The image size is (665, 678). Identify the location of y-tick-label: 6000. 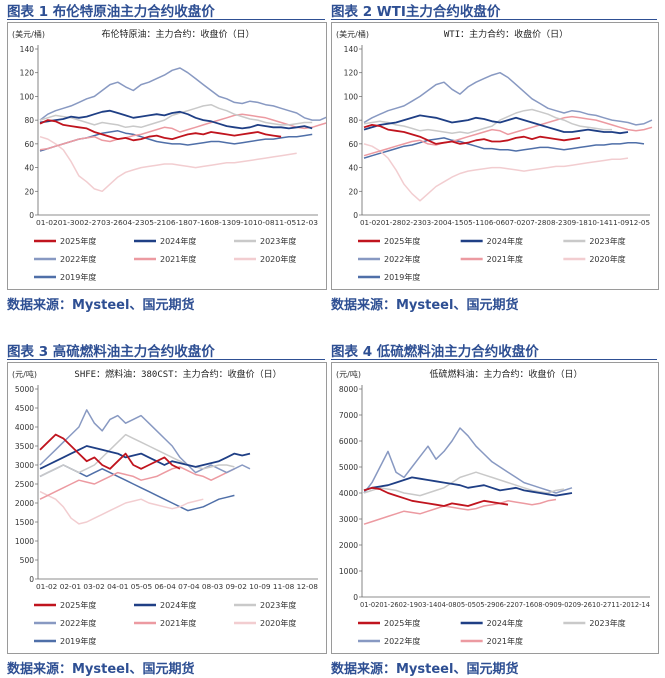
(348, 441).